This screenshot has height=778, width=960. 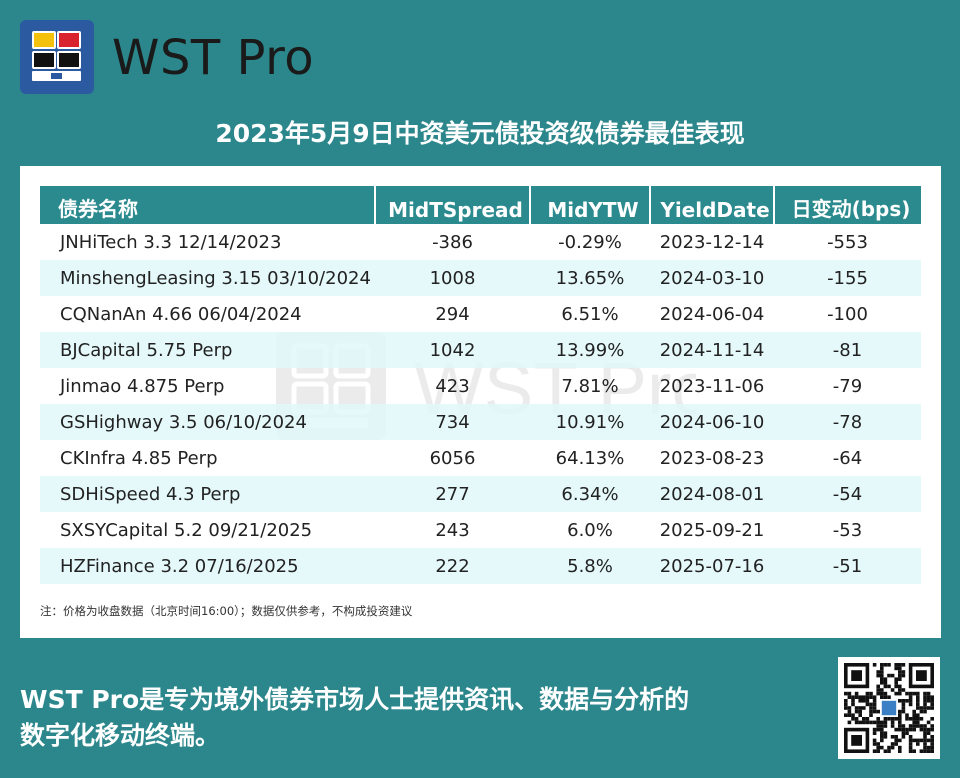 What do you see at coordinates (712, 458) in the screenshot?
I see `cell-yielddate: 2023-08-23` at bounding box center [712, 458].